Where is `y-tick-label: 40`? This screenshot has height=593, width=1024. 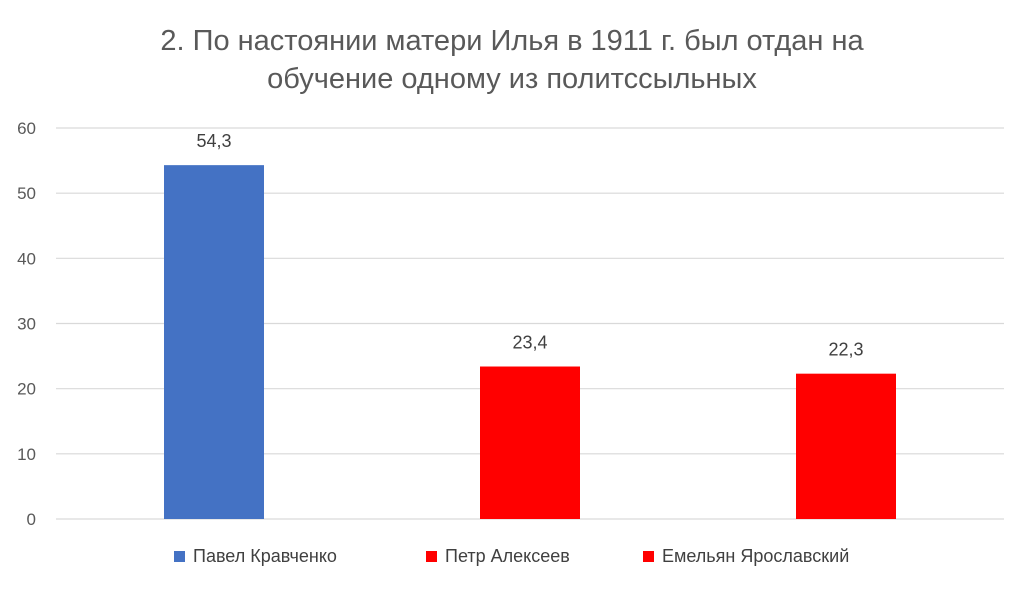 y-tick-label: 40 is located at coordinates (26, 258).